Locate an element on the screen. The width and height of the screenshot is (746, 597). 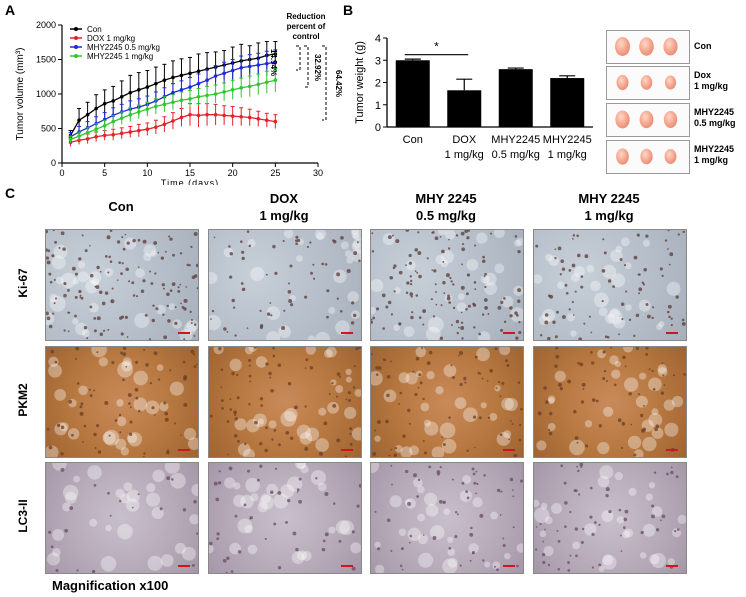
x-tick-label: 15 is located at coordinates (190, 173).